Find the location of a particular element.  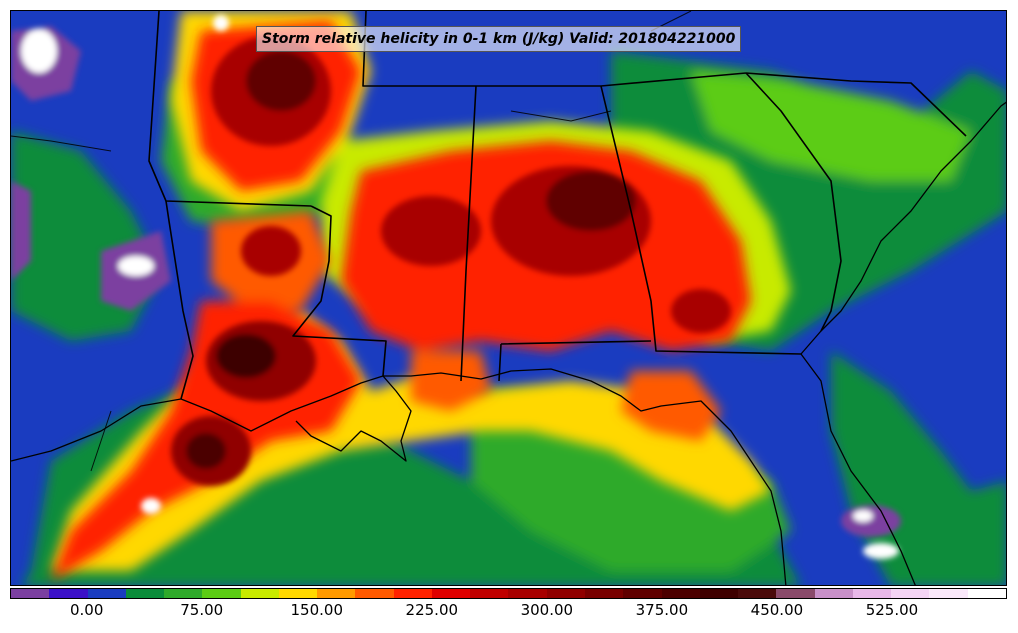

colorbar-tick-label: 375.00 is located at coordinates (662, 610).